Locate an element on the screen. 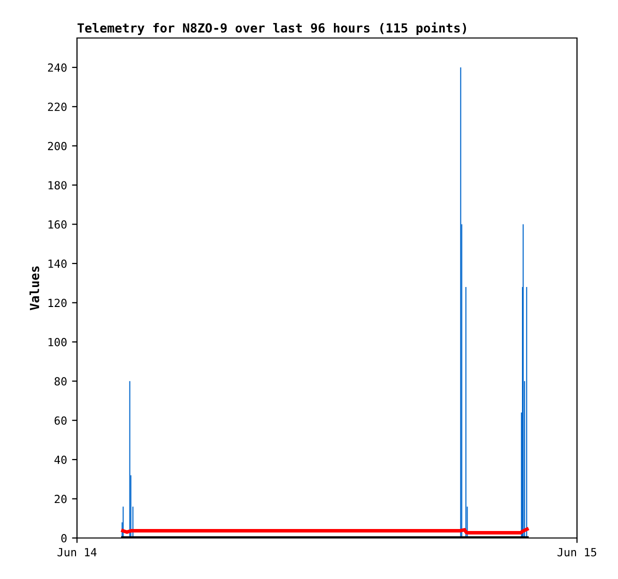 The image size is (618, 579). y-tick-label: 180 is located at coordinates (57, 185).